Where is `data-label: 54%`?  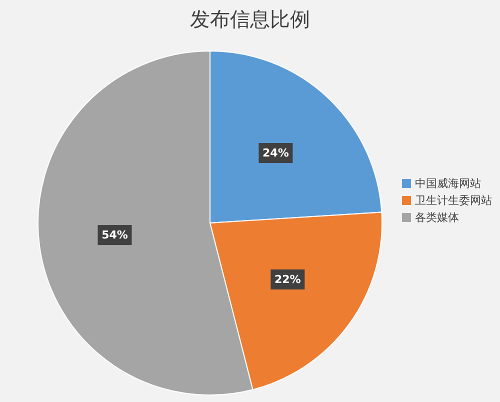
data-label: 54% is located at coordinates (115, 235).